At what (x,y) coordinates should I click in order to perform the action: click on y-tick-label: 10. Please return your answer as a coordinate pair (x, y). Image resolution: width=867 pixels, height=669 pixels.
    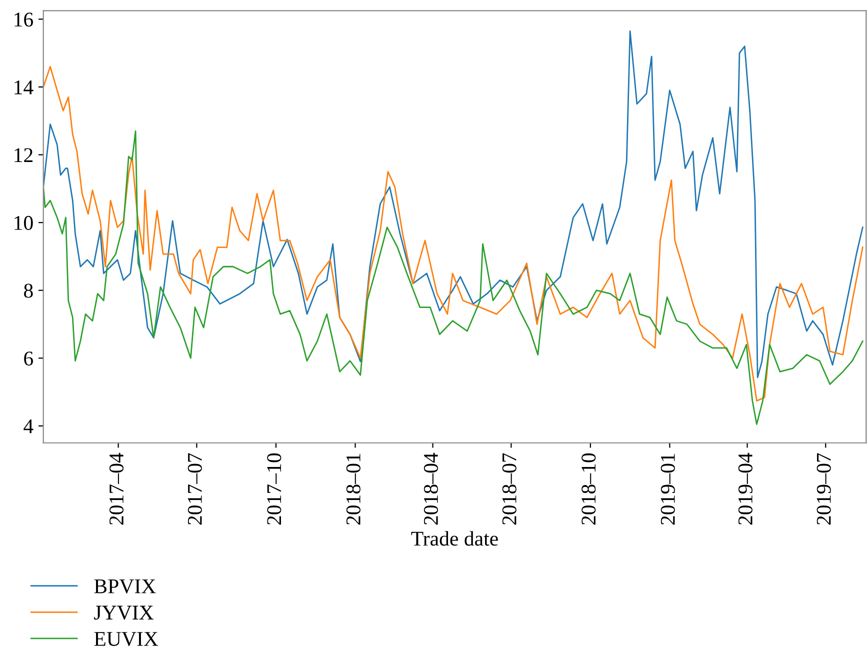
    Looking at the image, I should click on (23, 223).